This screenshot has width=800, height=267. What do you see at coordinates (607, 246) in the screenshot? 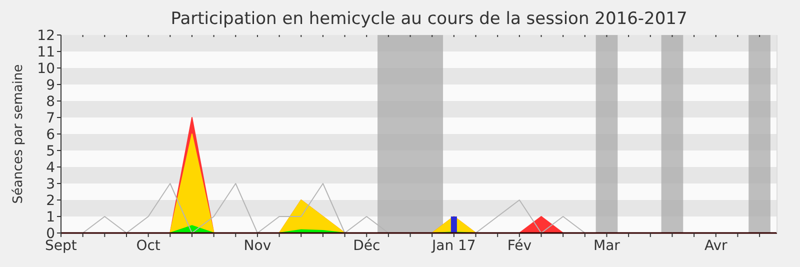
I see `x-tick-label: Mar` at bounding box center [607, 246].